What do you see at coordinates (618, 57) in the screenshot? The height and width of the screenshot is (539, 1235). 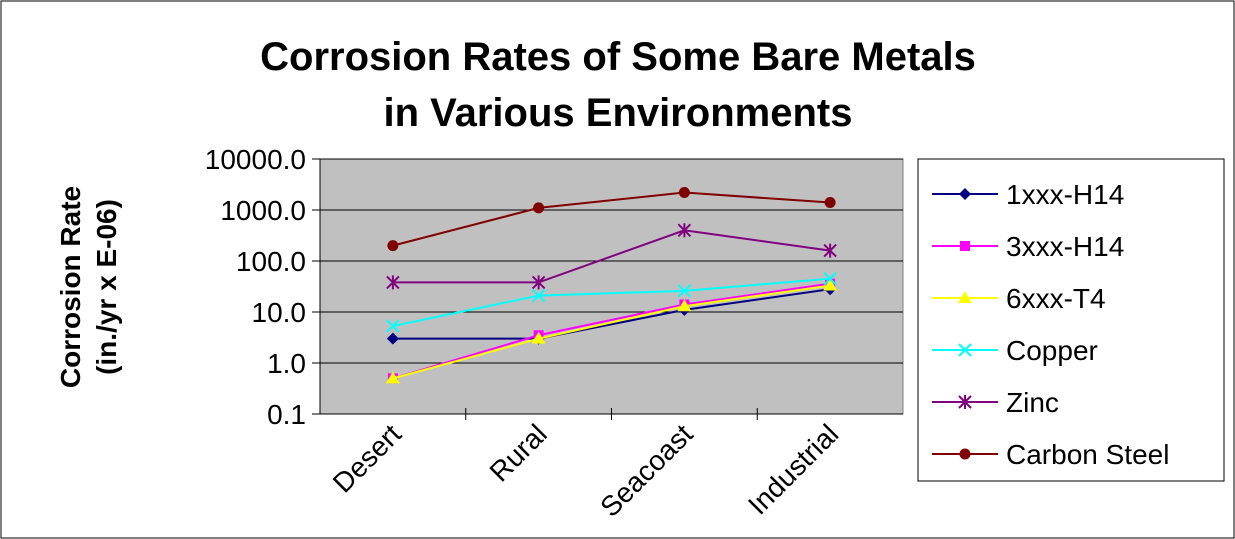 I see `chart-title-line1: Corrosion Rates of Some Bare Metals` at bounding box center [618, 57].